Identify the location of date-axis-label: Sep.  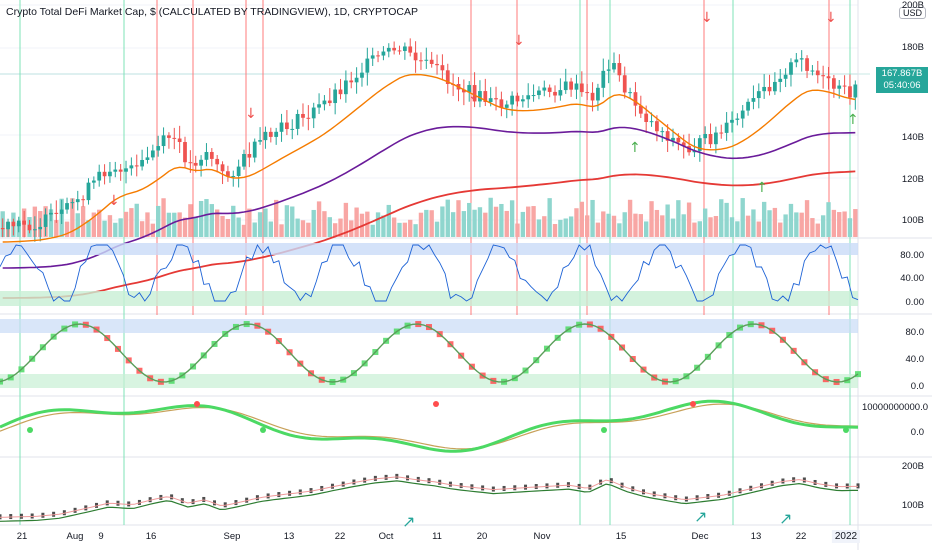
(232, 536).